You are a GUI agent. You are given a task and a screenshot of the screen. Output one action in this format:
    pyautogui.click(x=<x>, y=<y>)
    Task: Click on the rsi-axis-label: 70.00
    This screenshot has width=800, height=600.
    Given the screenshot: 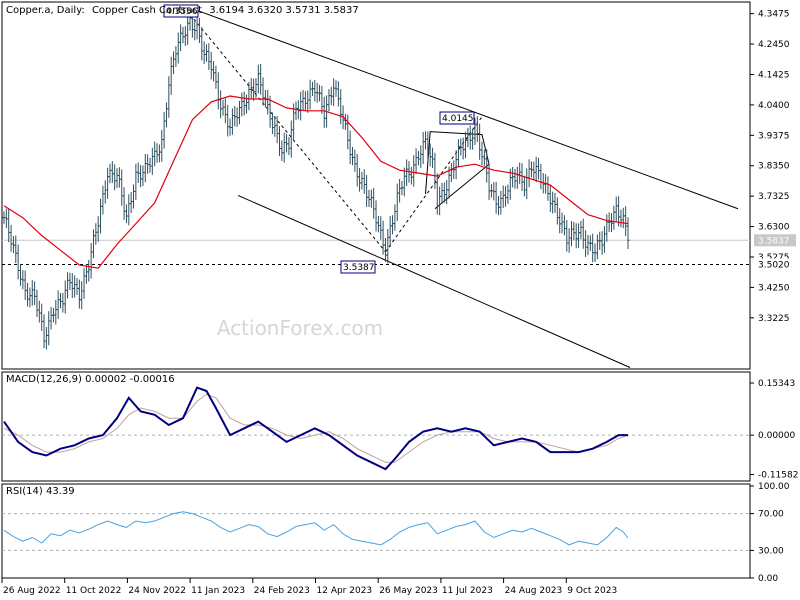 What is the action you would take?
    pyautogui.click(x=771, y=515)
    